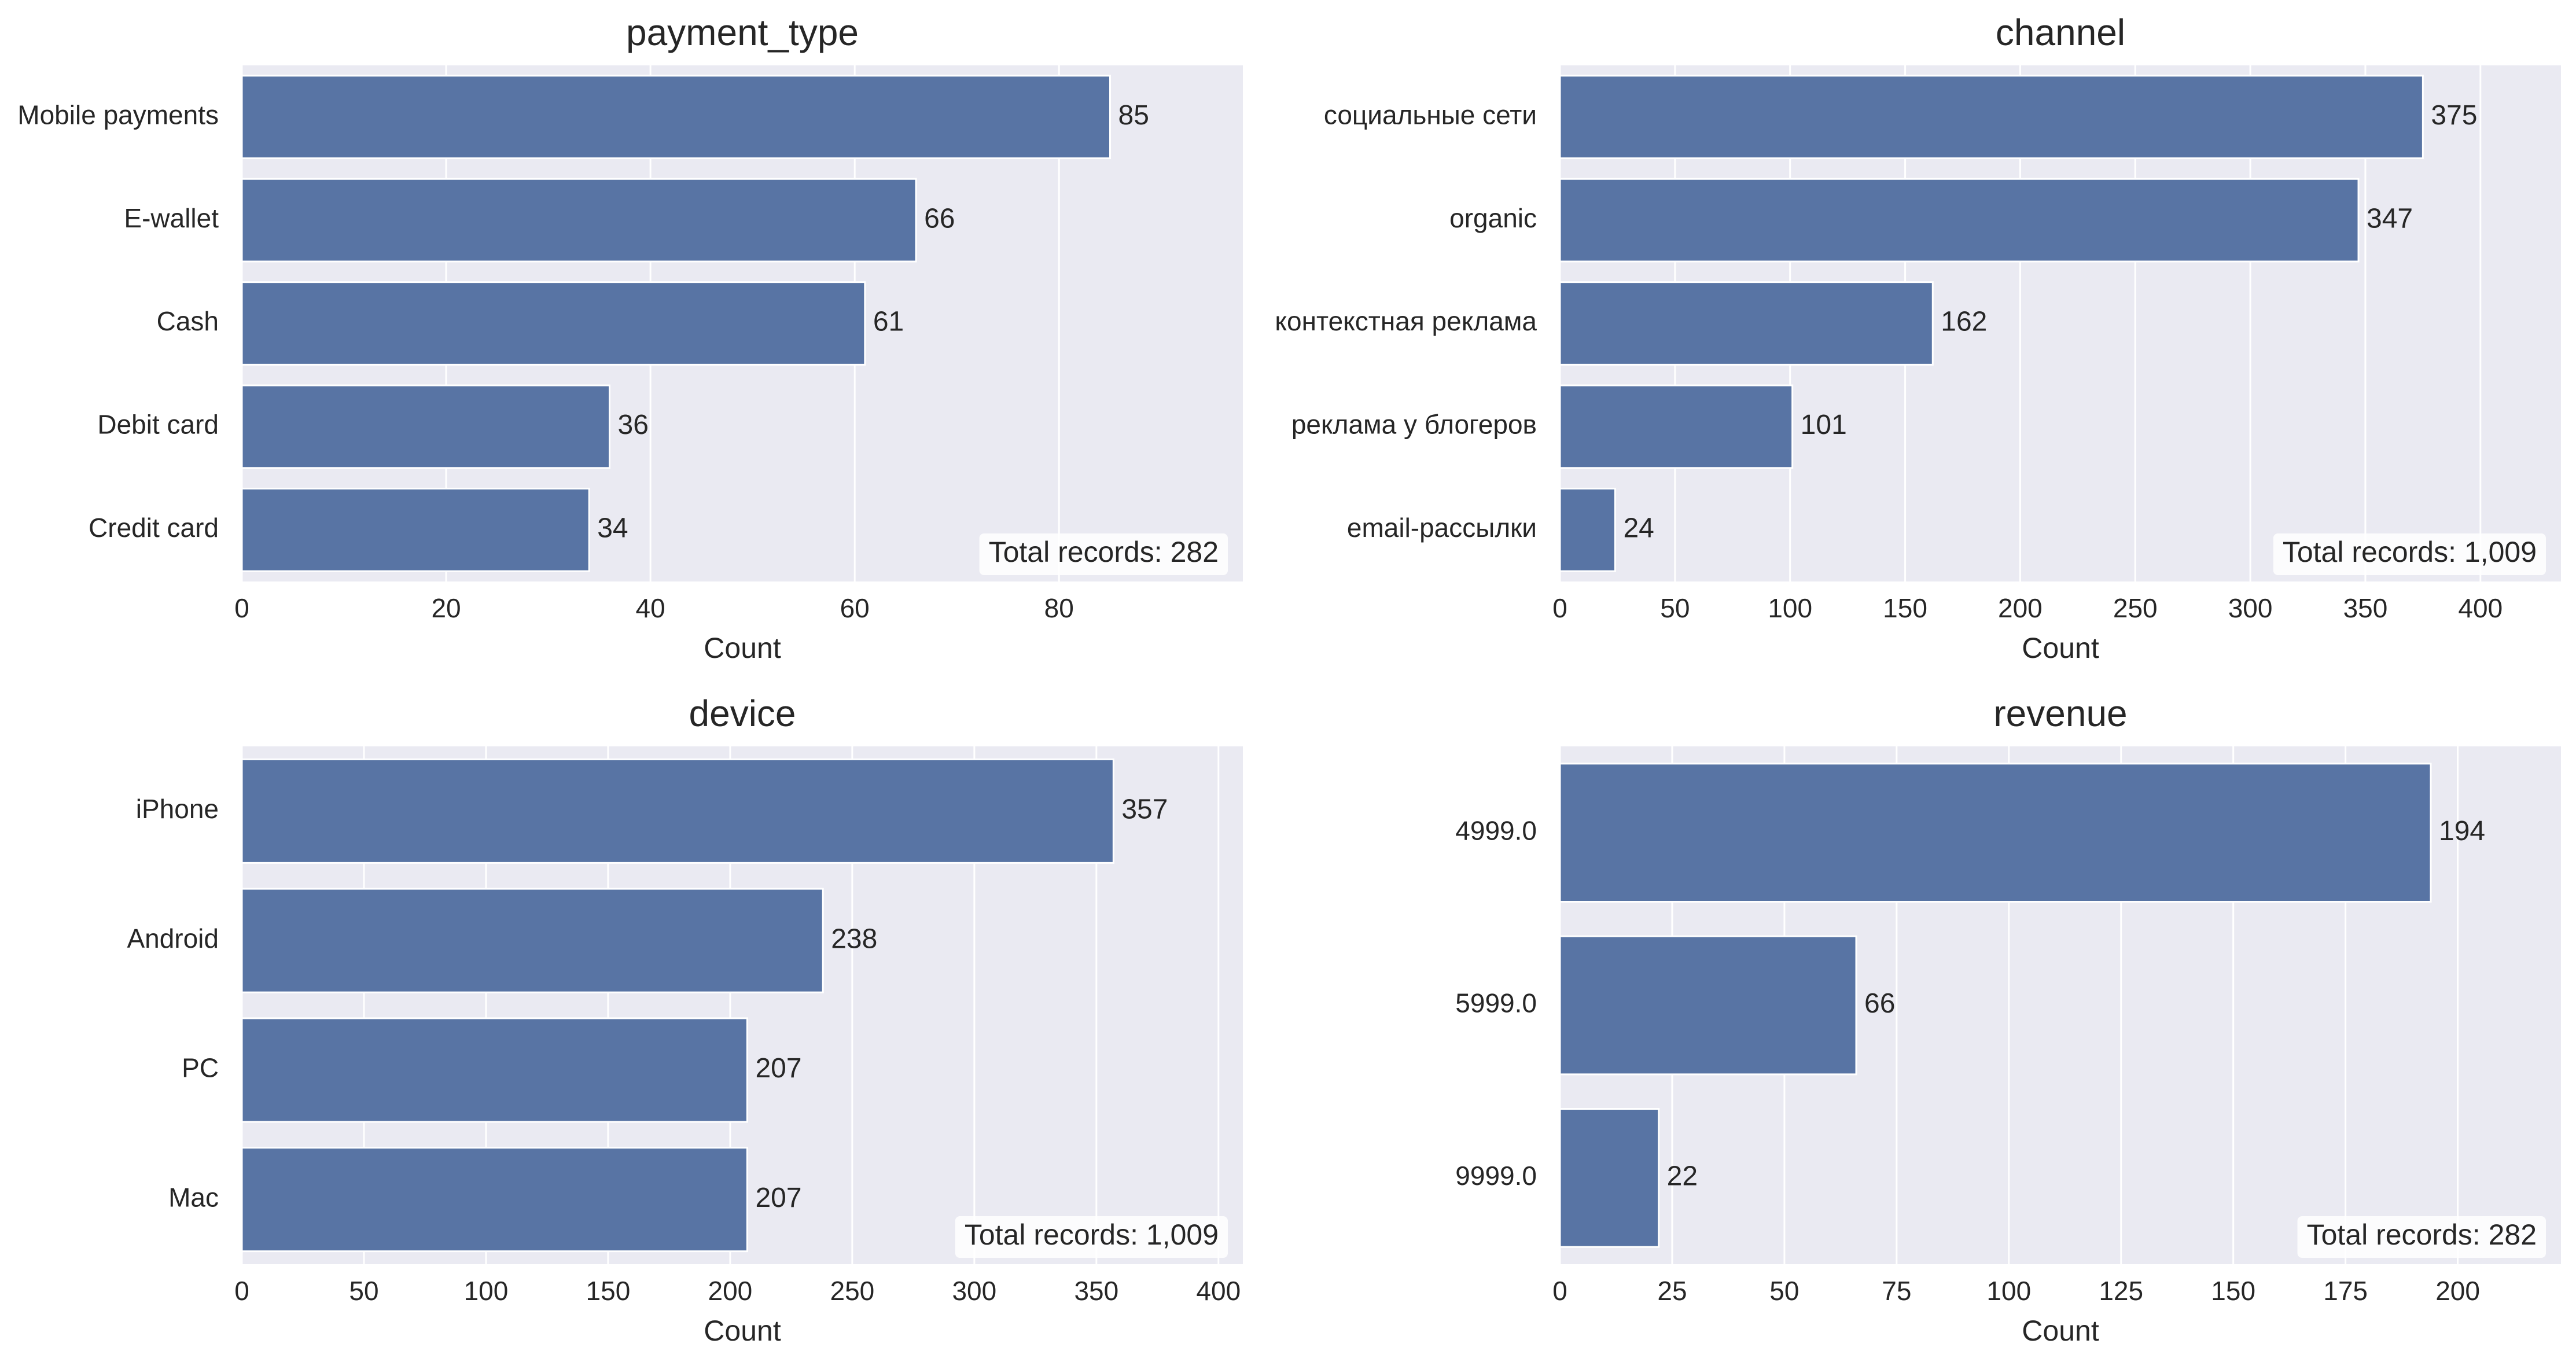 The image size is (2576, 1362). I want to click on chart-title: revenue, so click(2060, 714).